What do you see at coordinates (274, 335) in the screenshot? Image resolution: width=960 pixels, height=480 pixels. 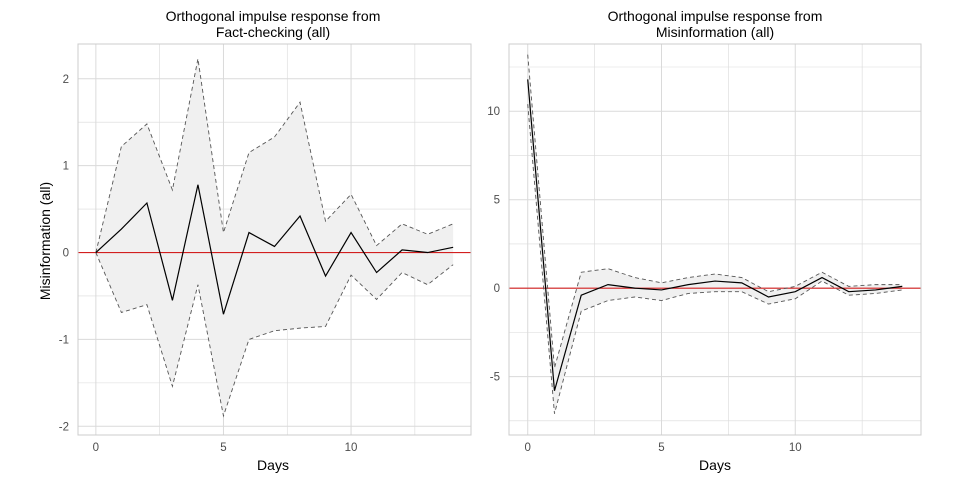 I see `lower-bound-line` at bounding box center [274, 335].